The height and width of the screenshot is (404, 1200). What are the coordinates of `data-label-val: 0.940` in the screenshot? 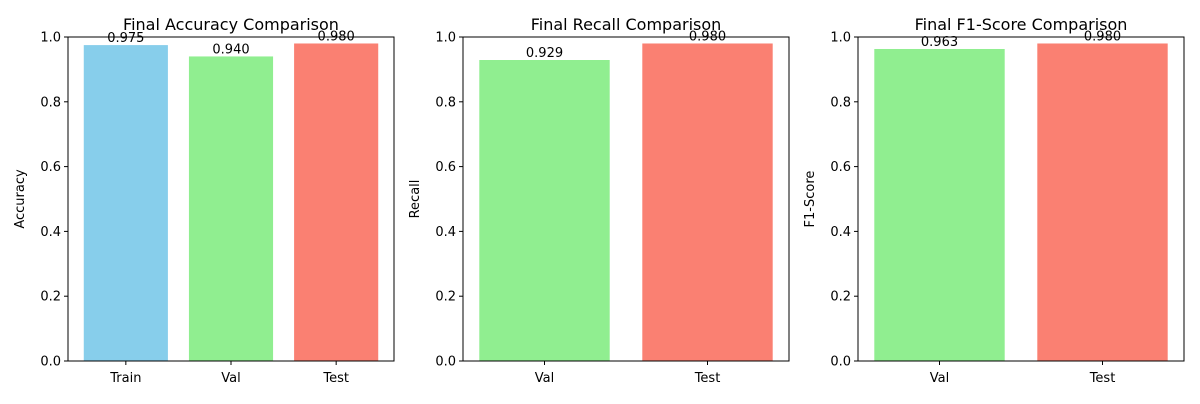 It's located at (230, 49).